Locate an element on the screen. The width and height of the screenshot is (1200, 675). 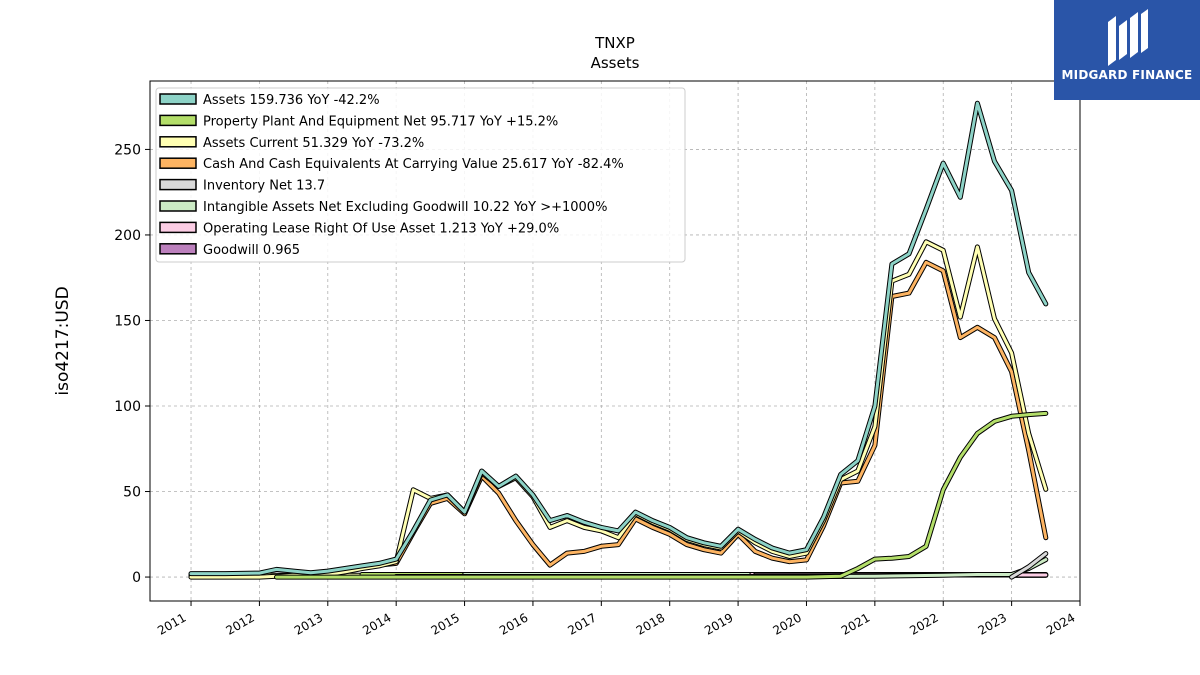
x-tick-label: 2014 is located at coordinates (376, 623).